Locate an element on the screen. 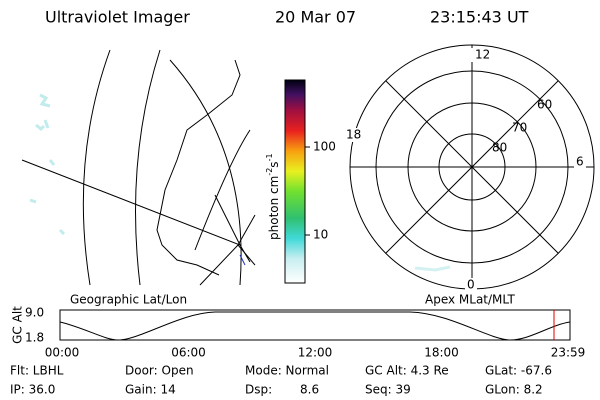  altitude-min: 1.8 is located at coordinates (34, 338).